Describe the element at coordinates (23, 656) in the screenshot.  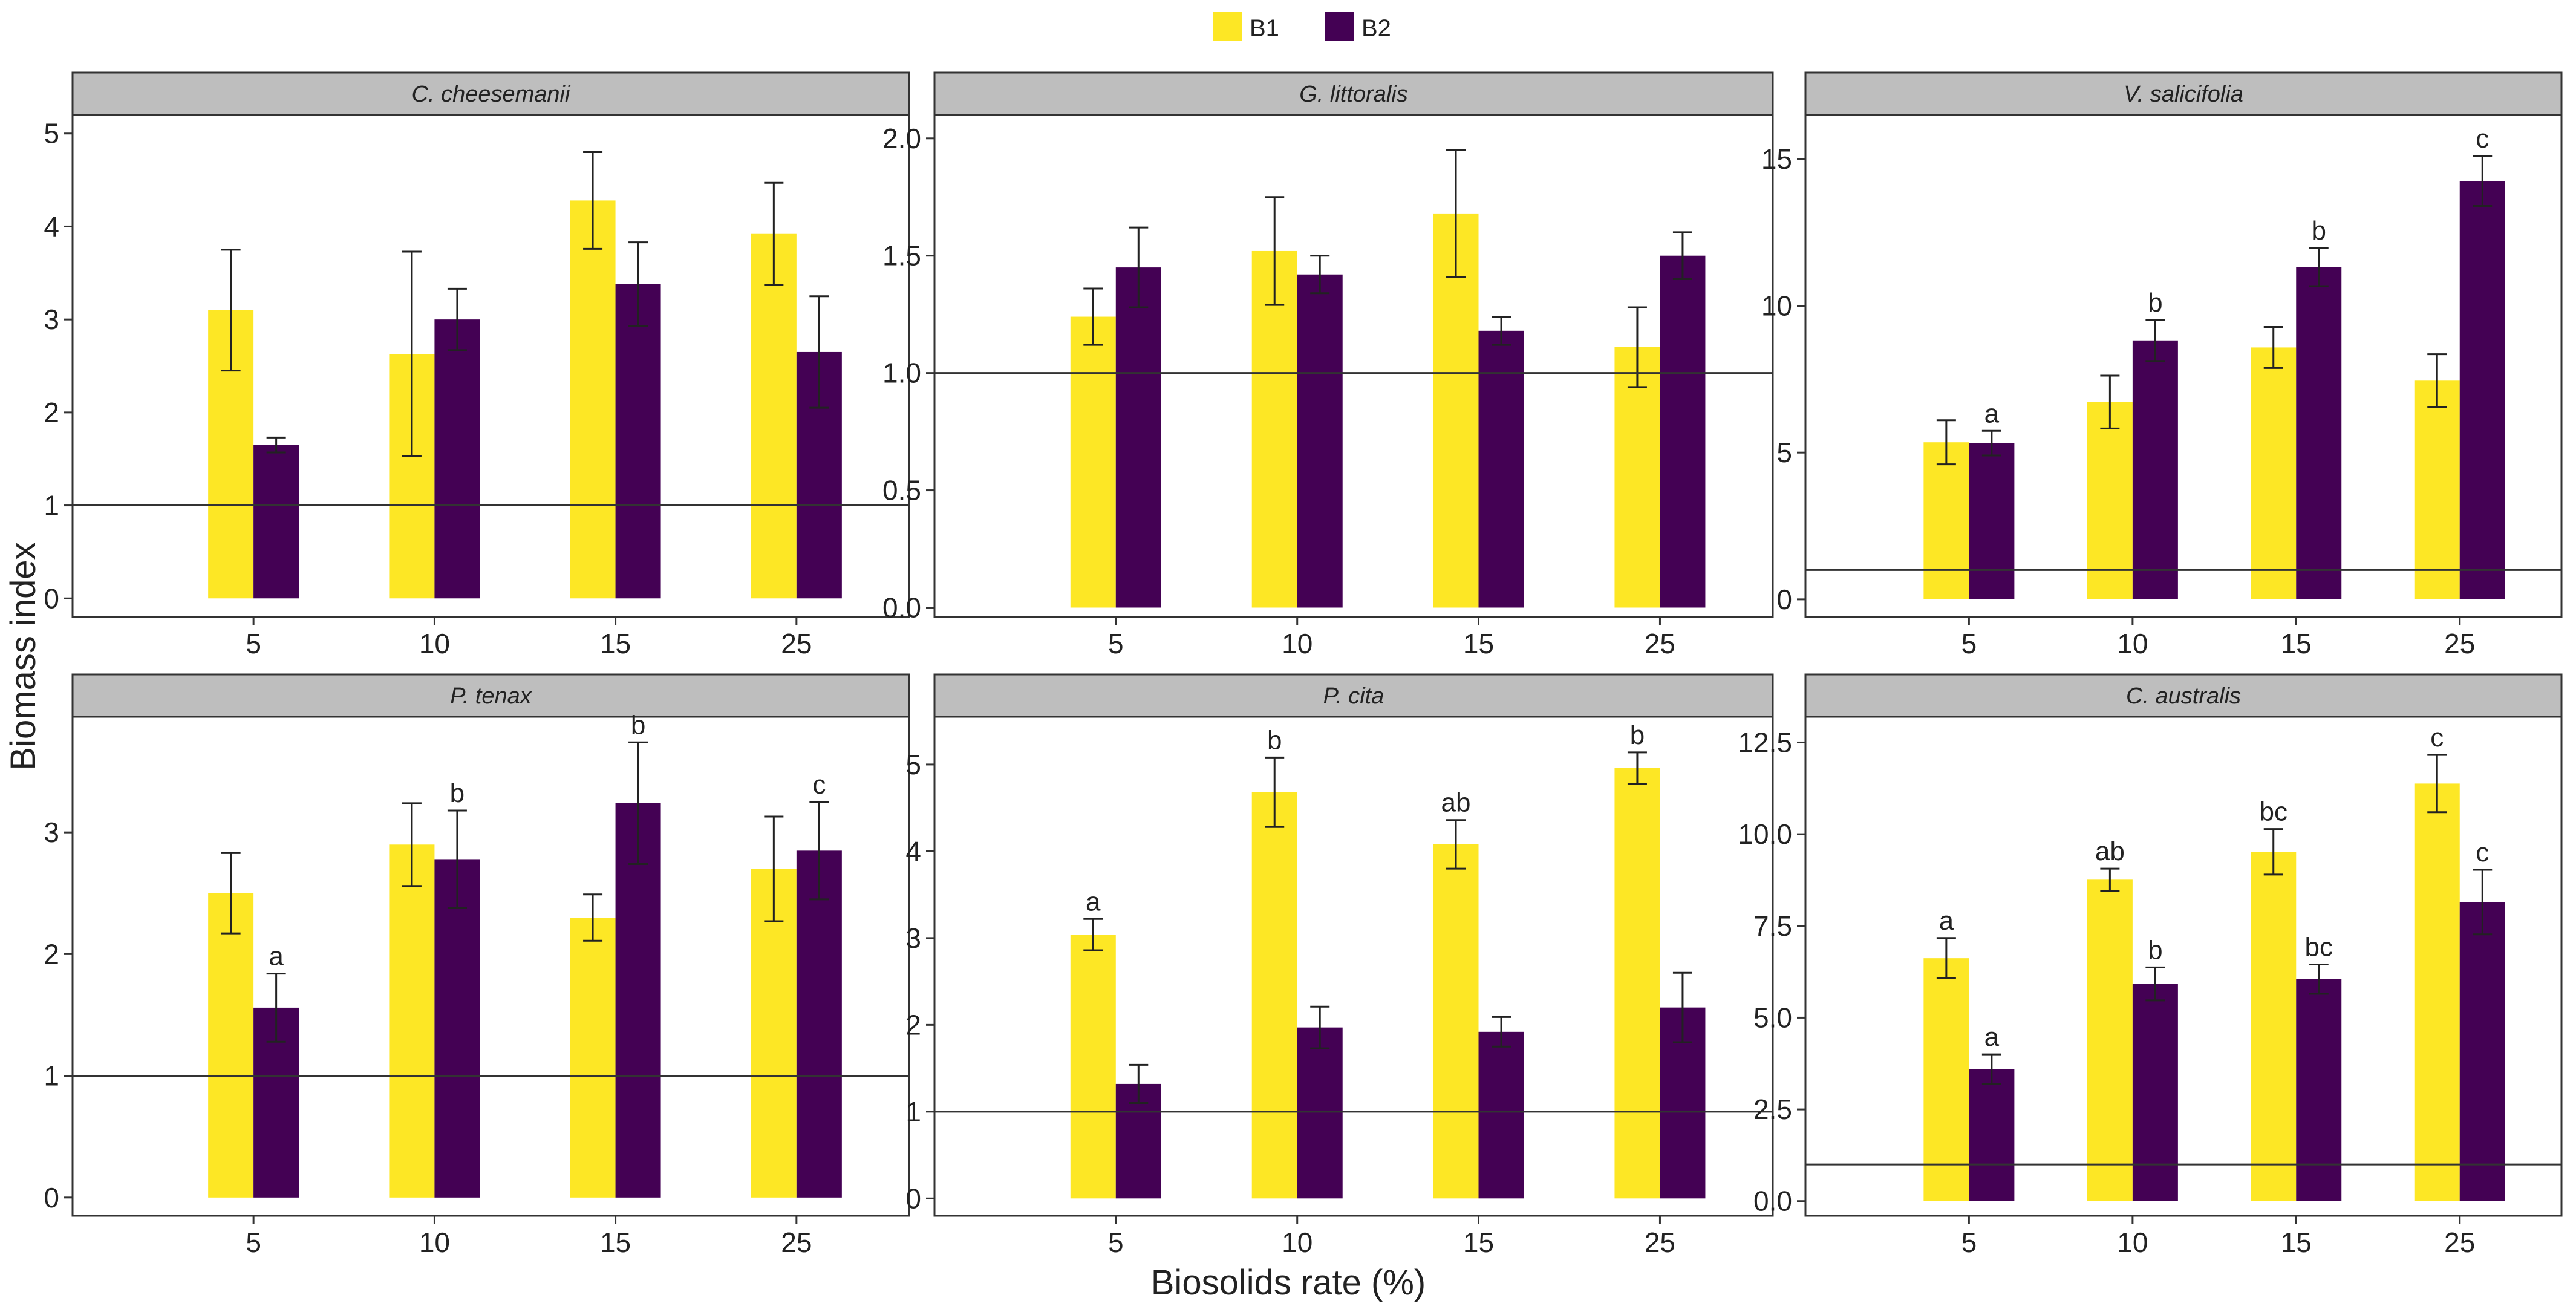
I see `y-axis-title: Biomass index` at that location.